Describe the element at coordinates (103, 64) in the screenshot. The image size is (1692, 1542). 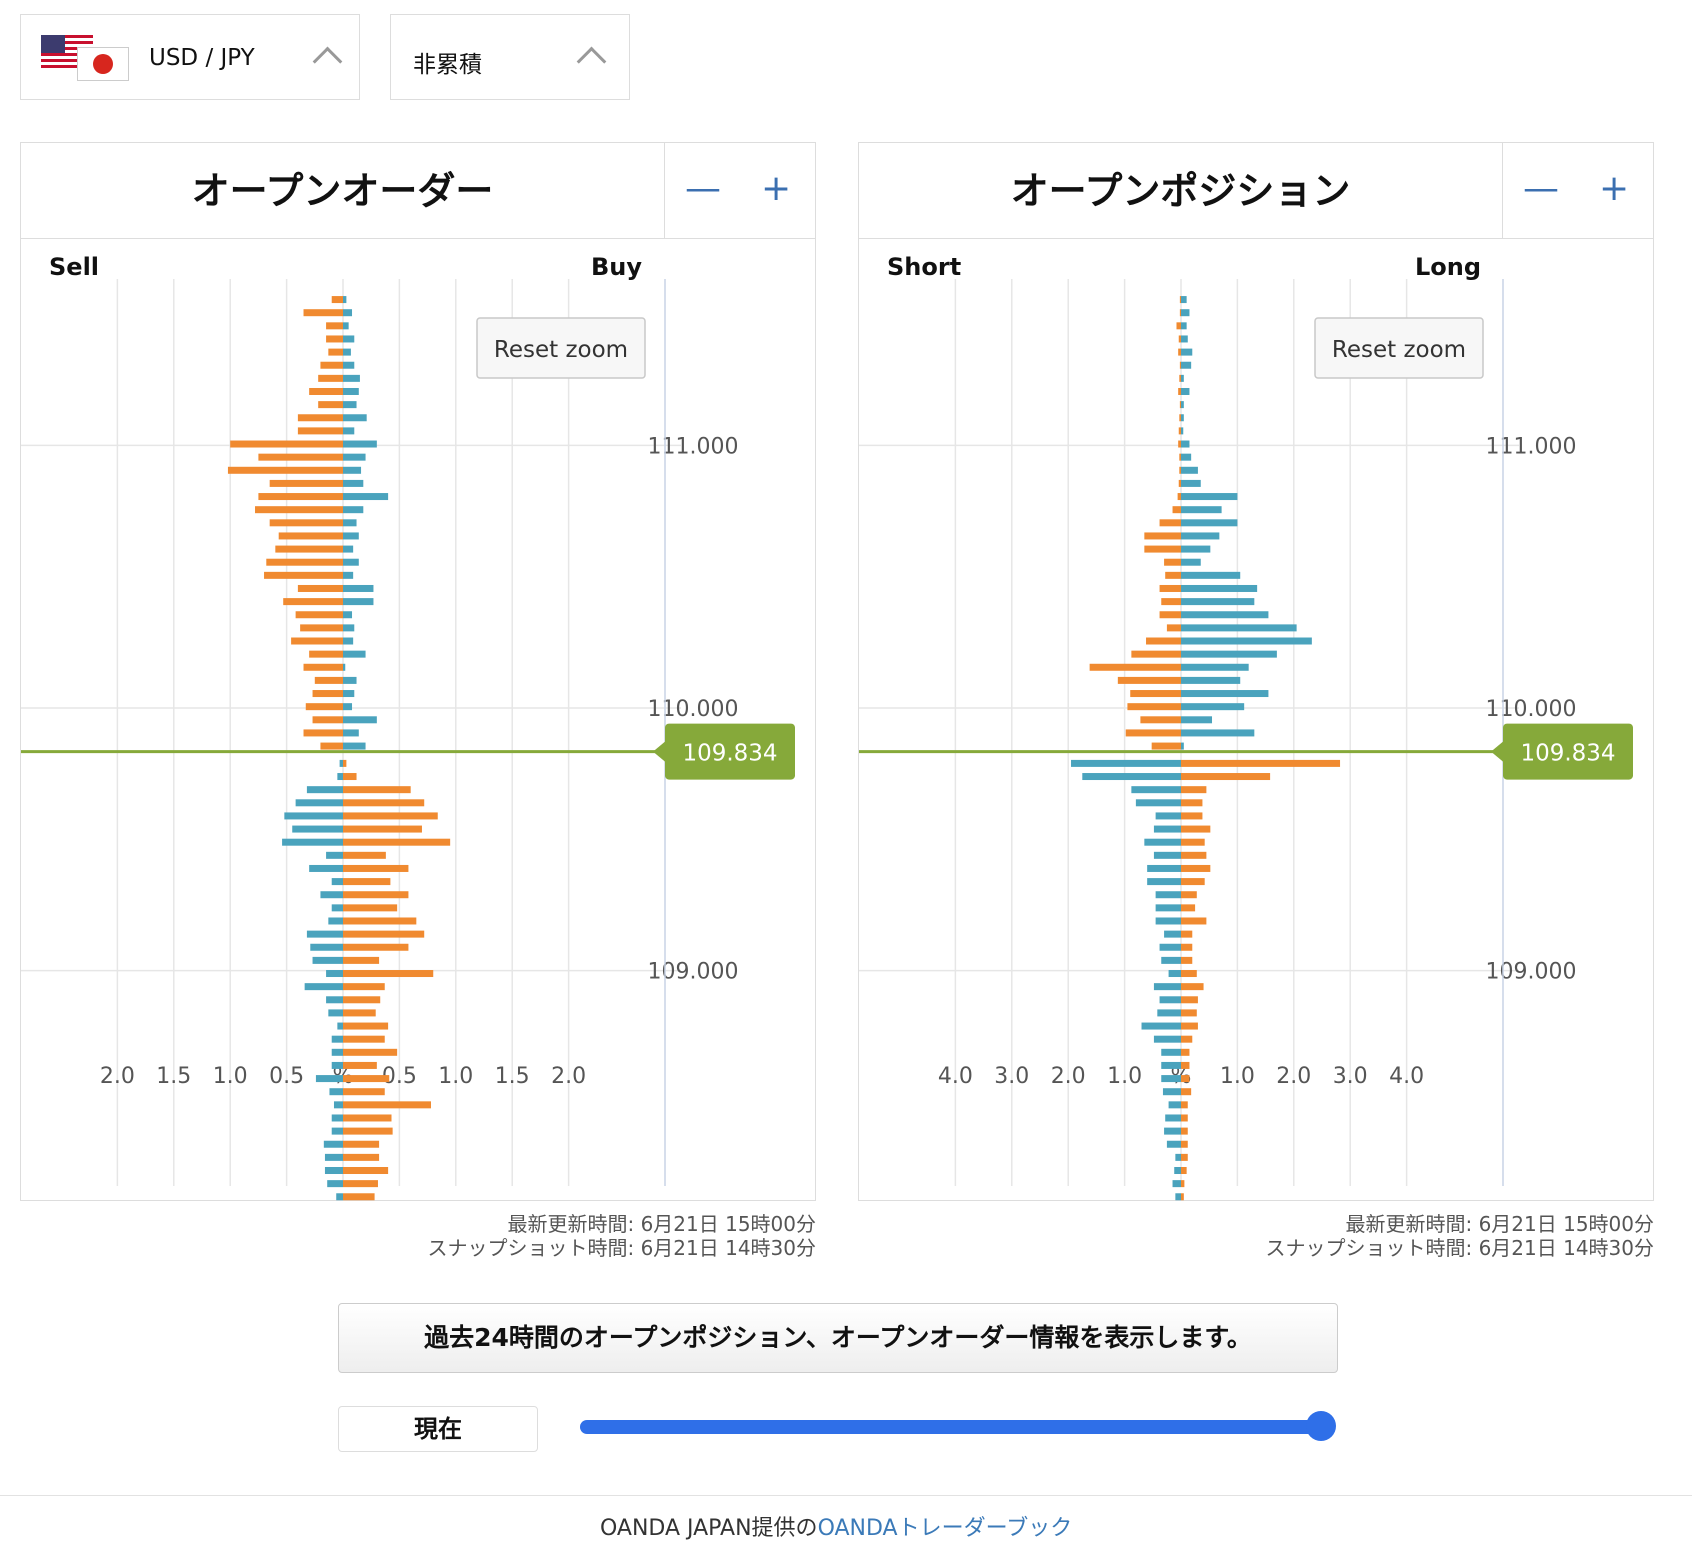
I see `japan-flag-icon` at that location.